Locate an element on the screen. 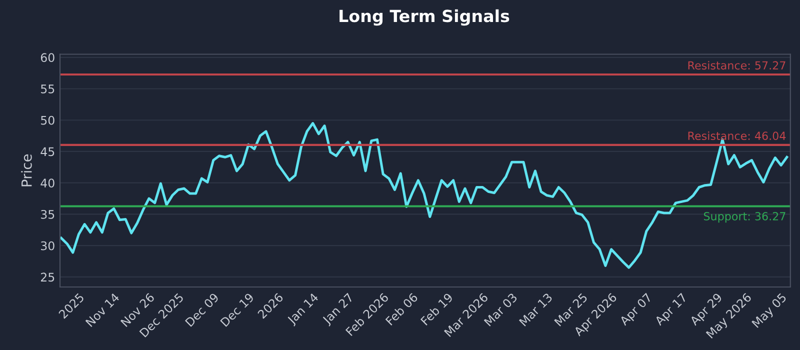 This screenshot has width=800, height=350. ref-line-label: Resistance: 46.04 is located at coordinates (737, 135).